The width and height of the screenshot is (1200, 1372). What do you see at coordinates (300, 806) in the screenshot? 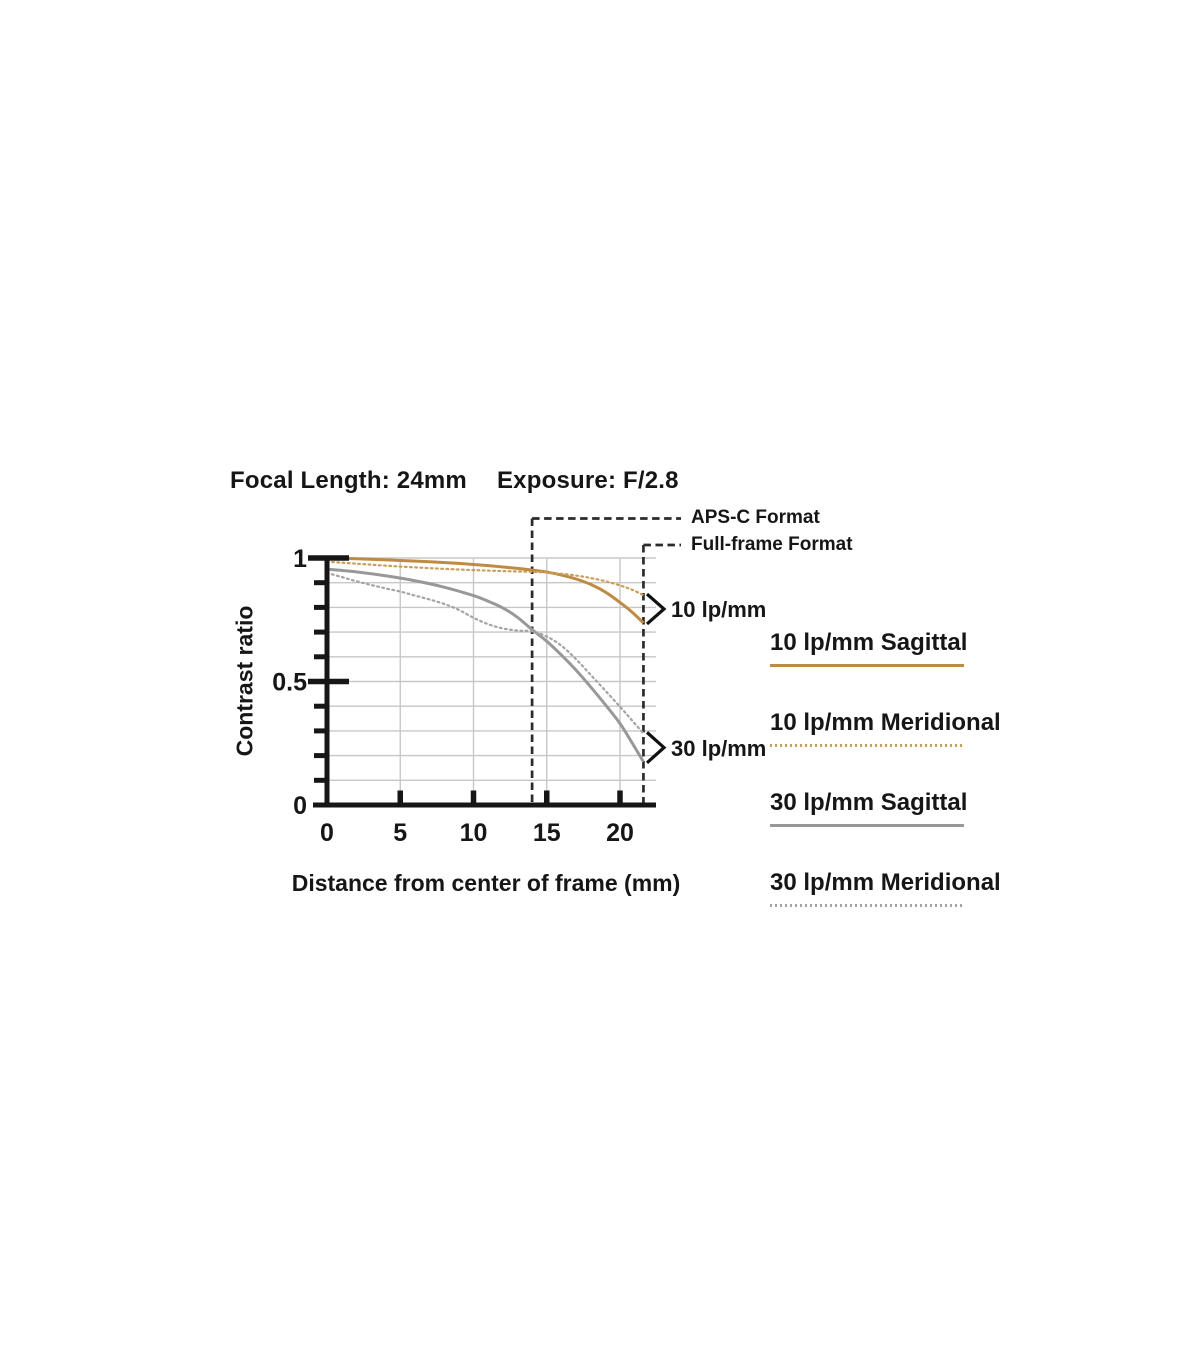
I see `y-tick-label: 0` at bounding box center [300, 806].